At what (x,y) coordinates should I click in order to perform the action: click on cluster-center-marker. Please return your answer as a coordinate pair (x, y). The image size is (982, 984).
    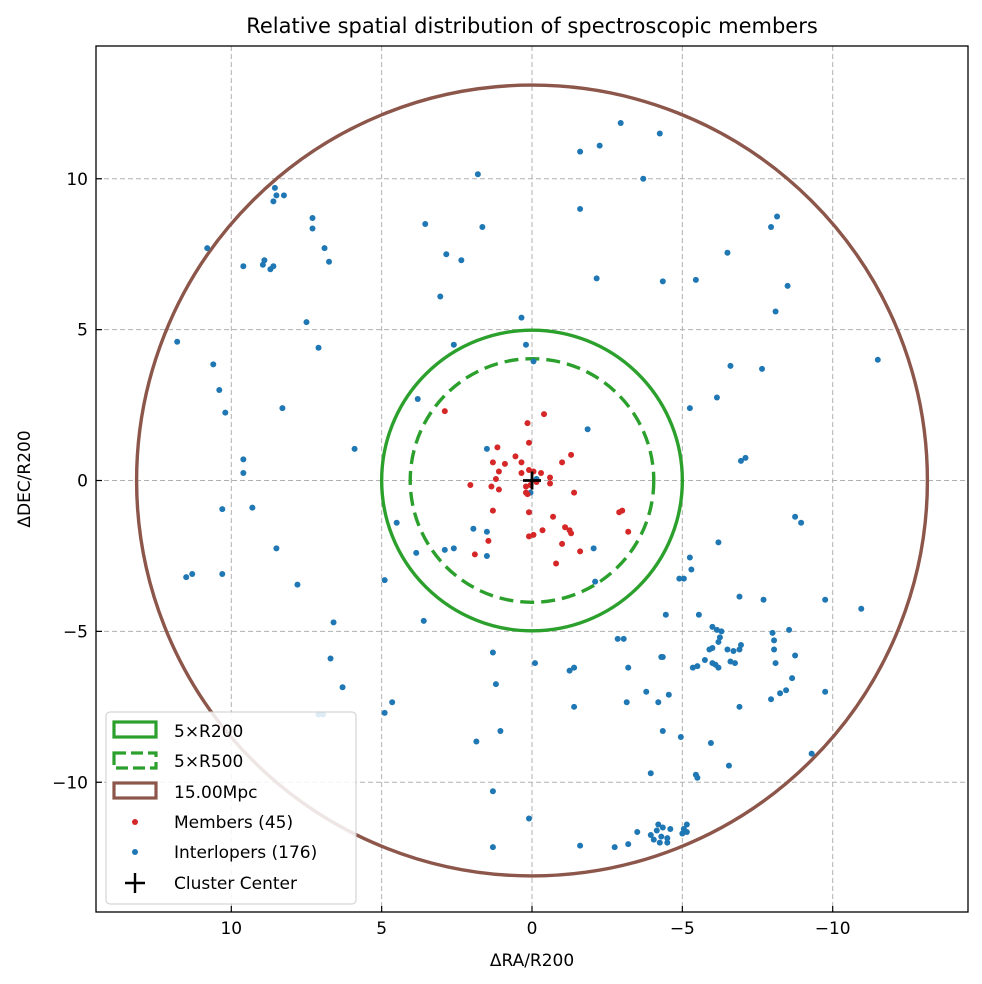
    Looking at the image, I should click on (532, 480).